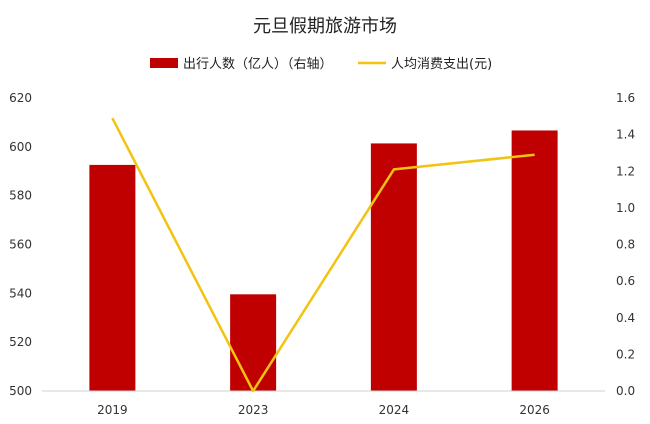 This screenshot has height=424, width=650. I want to click on y-left-tick-label: 500, so click(20, 391).